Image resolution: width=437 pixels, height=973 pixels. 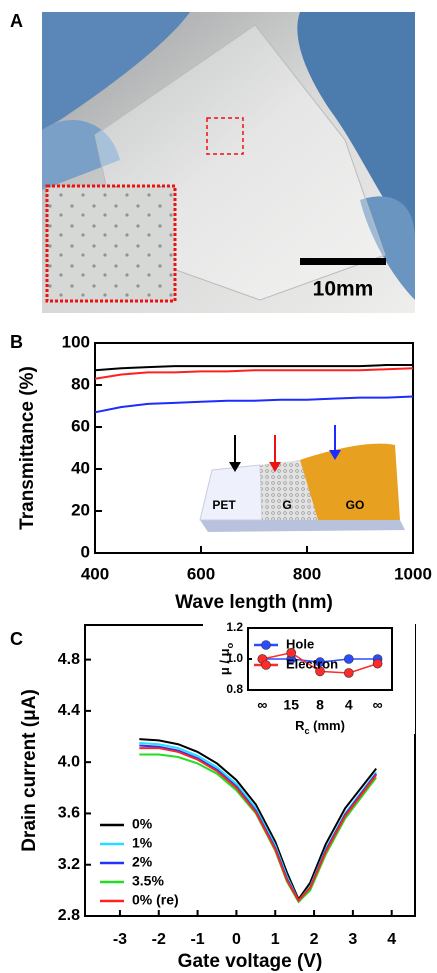 What do you see at coordinates (81, 155) in the screenshot?
I see `glove-left-thumb` at bounding box center [81, 155].